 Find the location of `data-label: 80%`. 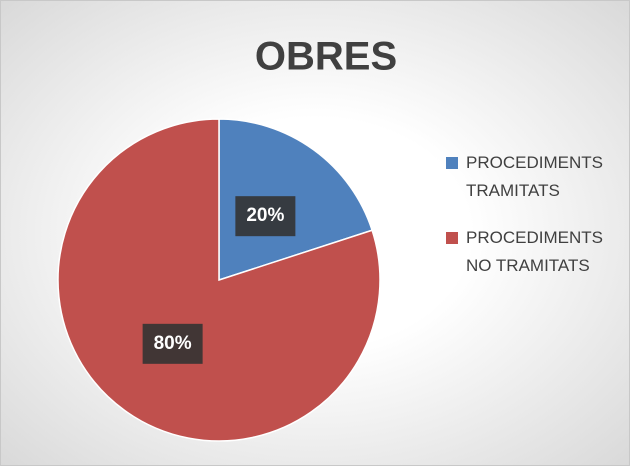

data-label: 80% is located at coordinates (173, 343).